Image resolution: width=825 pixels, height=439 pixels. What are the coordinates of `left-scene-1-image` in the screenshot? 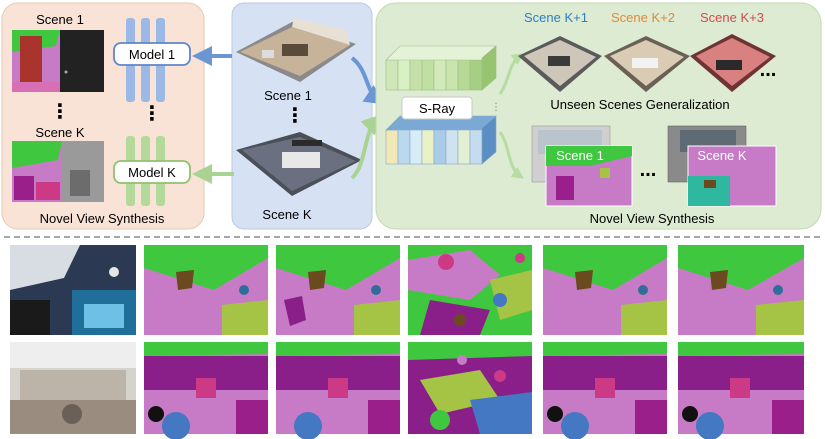 It's located at (58, 61).